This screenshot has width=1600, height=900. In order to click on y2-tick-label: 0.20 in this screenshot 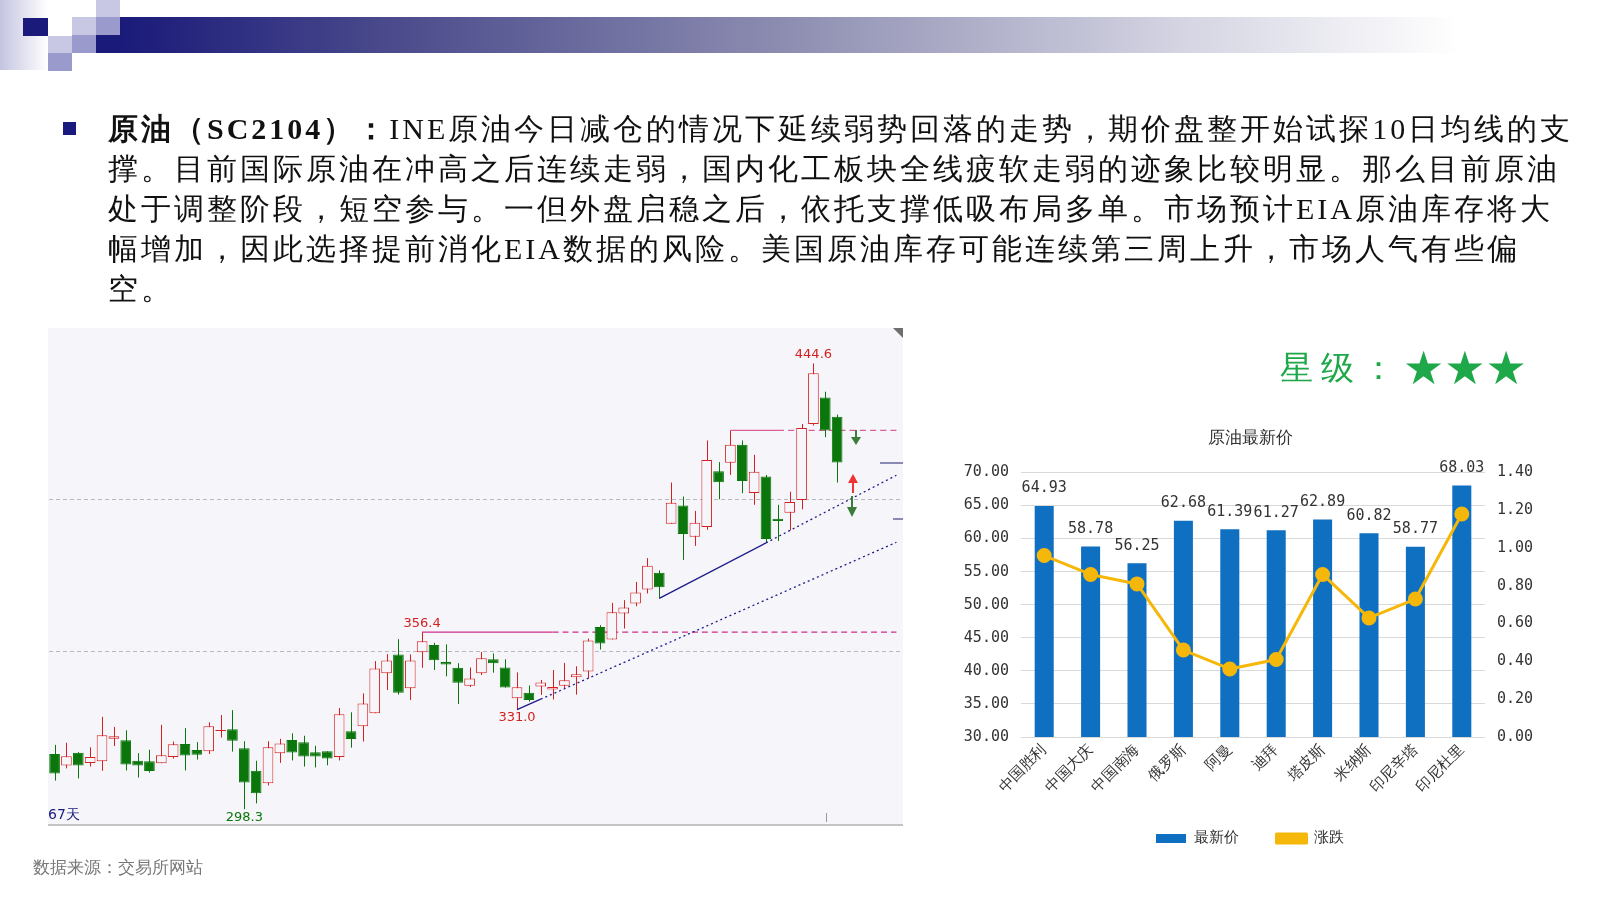, I will do `click(1515, 698)`.